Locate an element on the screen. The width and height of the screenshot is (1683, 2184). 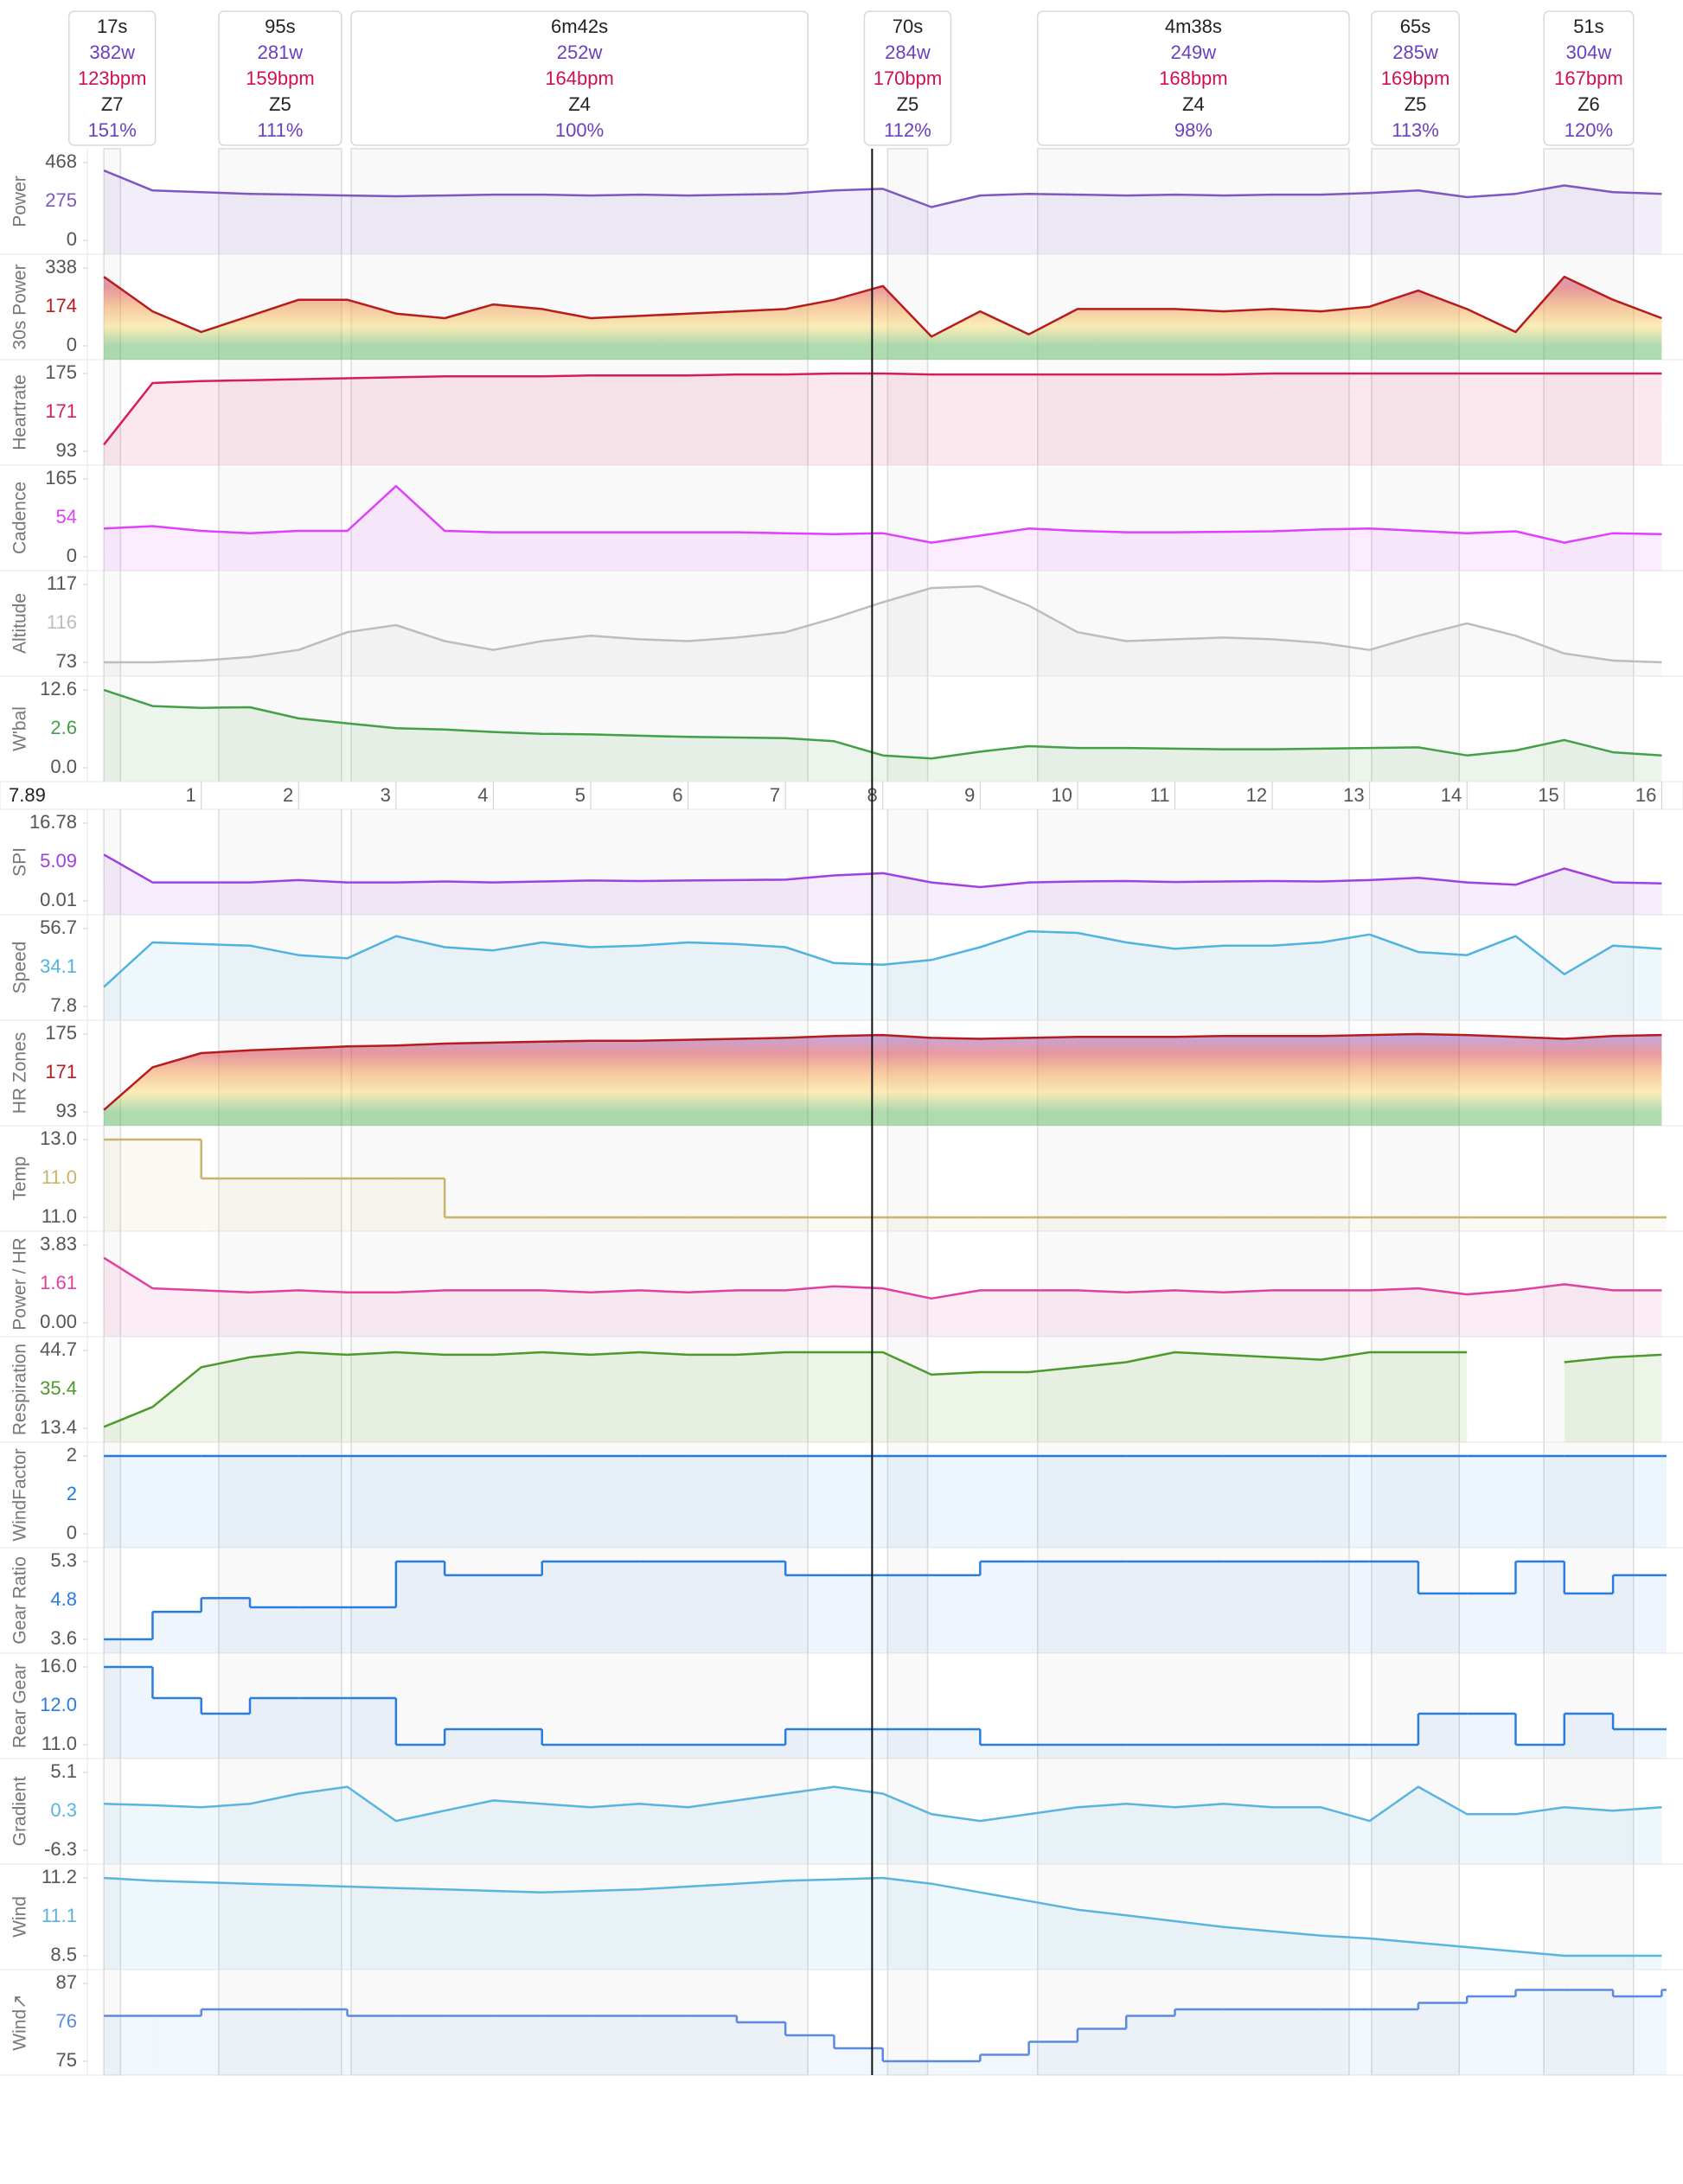
interval-zone: Z7 is located at coordinates (112, 104).